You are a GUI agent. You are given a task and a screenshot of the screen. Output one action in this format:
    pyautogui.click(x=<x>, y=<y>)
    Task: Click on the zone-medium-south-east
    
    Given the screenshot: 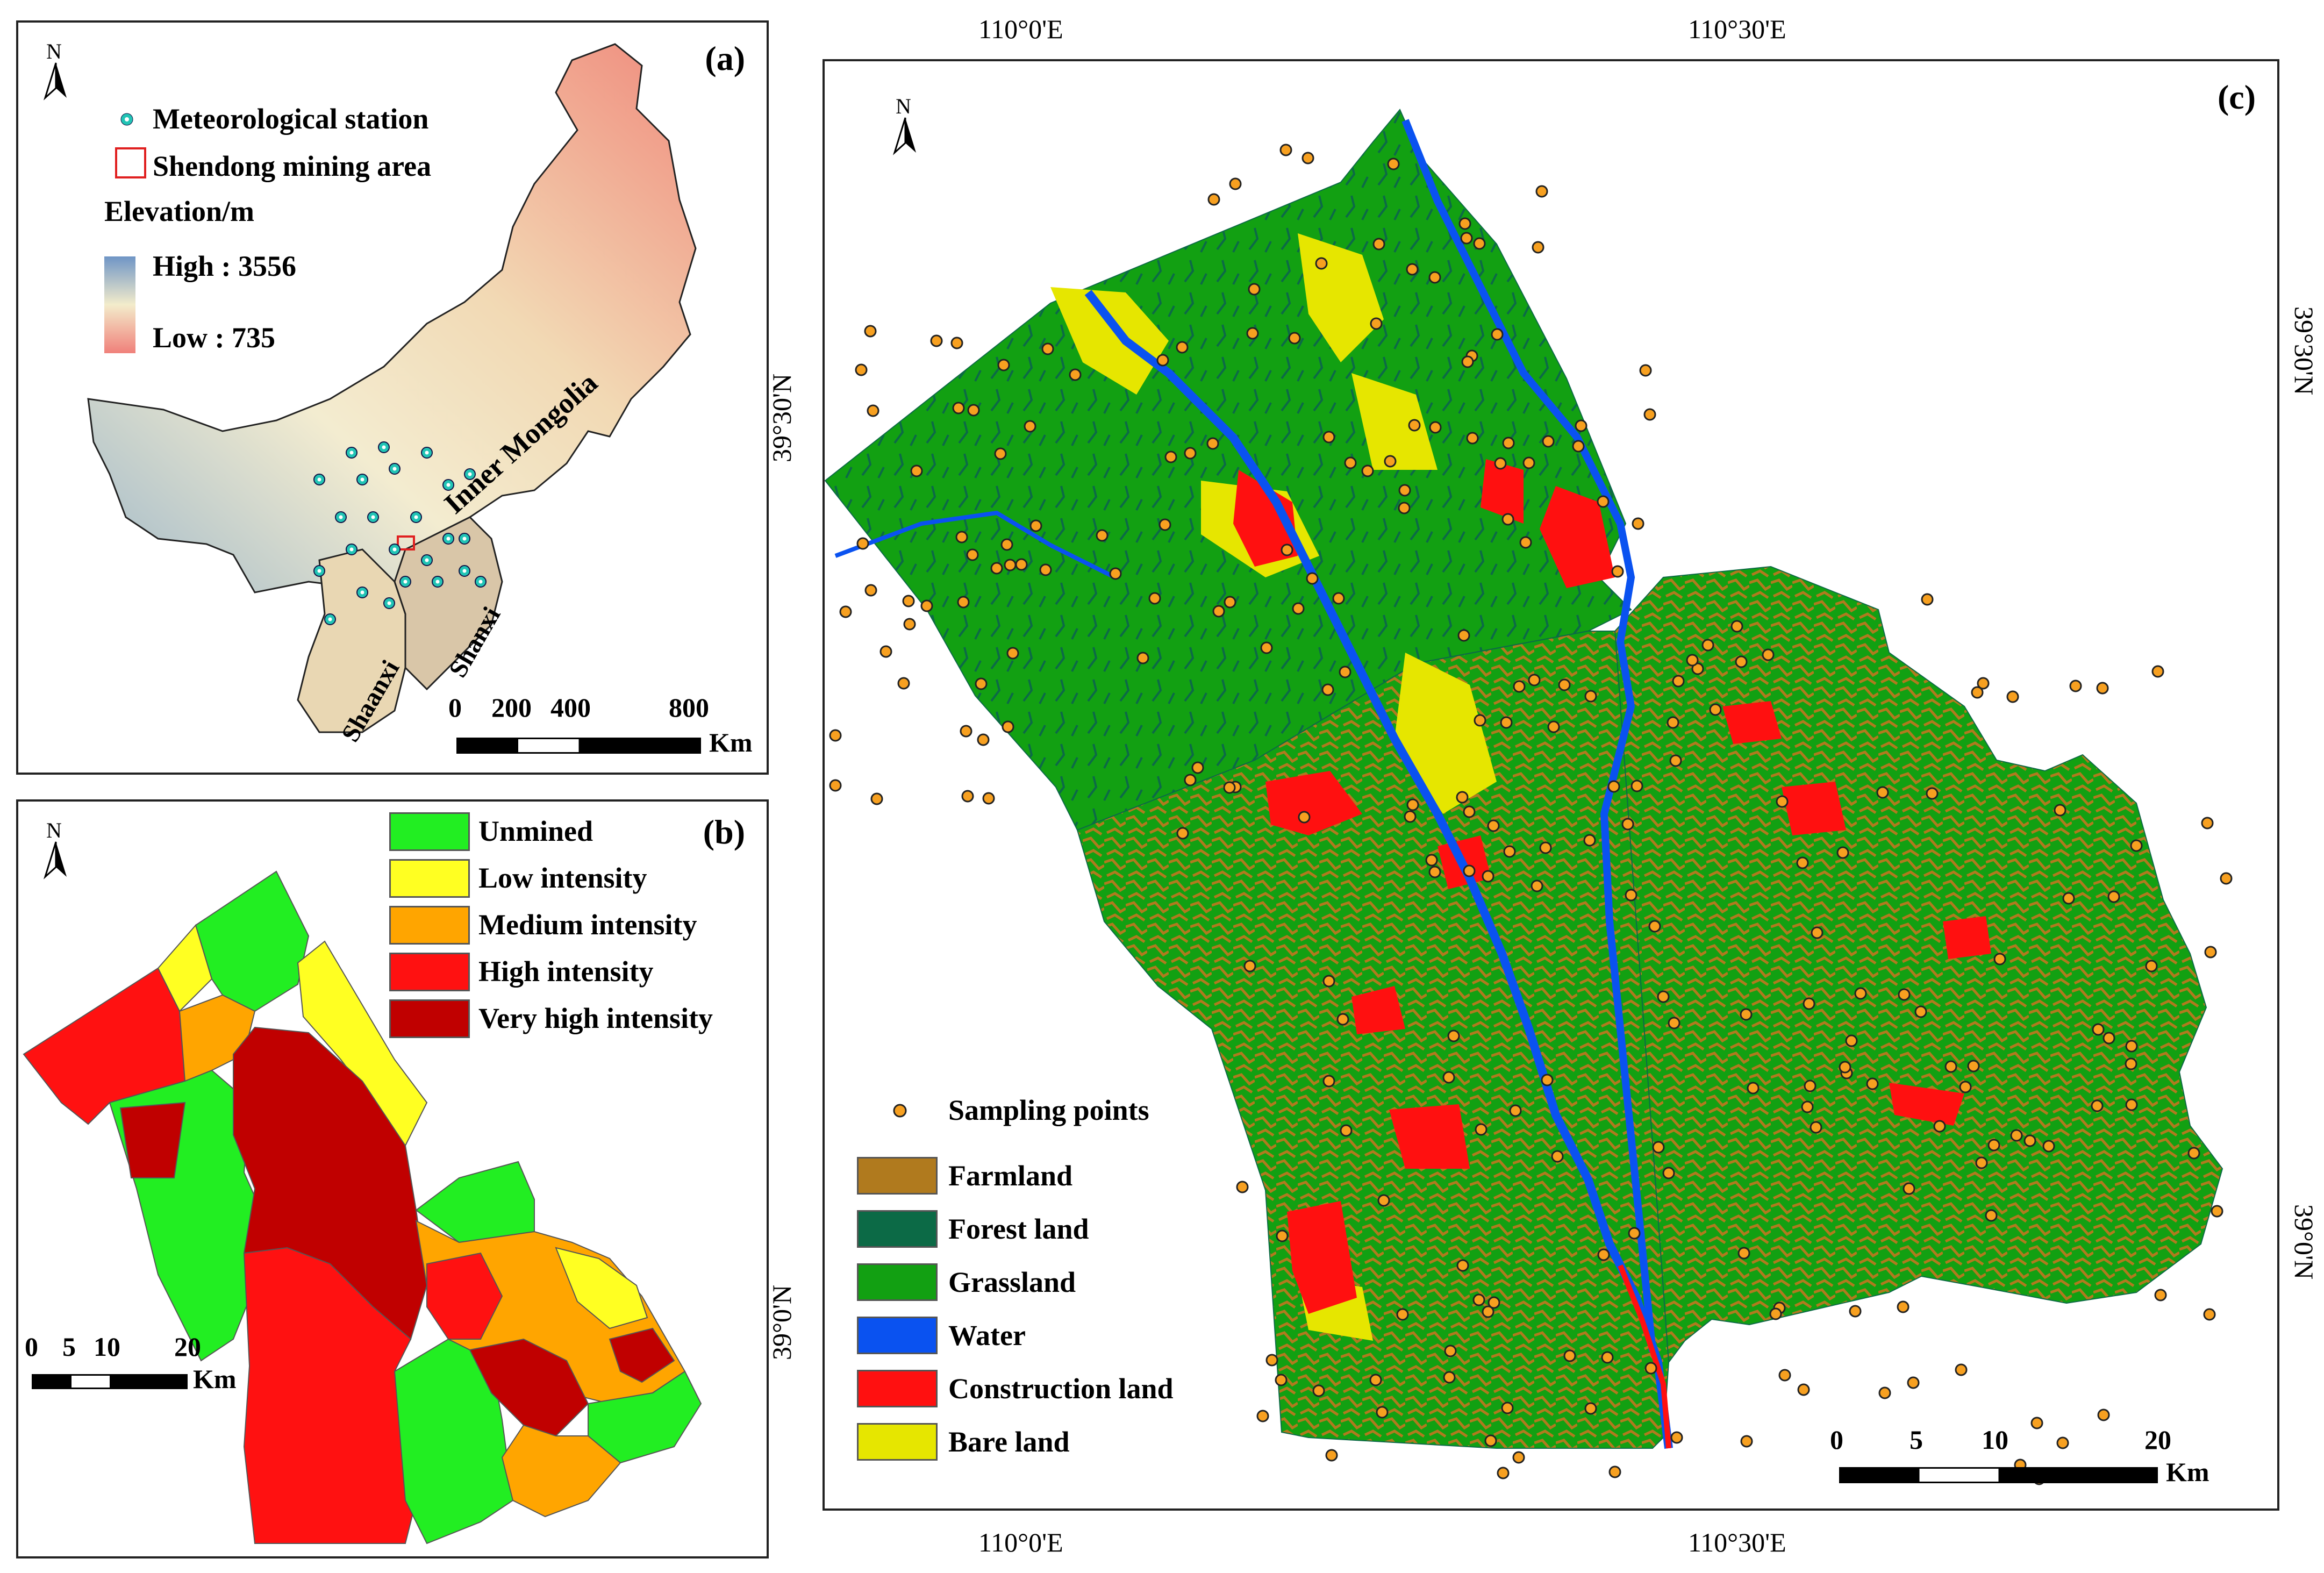 What is the action you would take?
    pyautogui.click(x=561, y=1471)
    